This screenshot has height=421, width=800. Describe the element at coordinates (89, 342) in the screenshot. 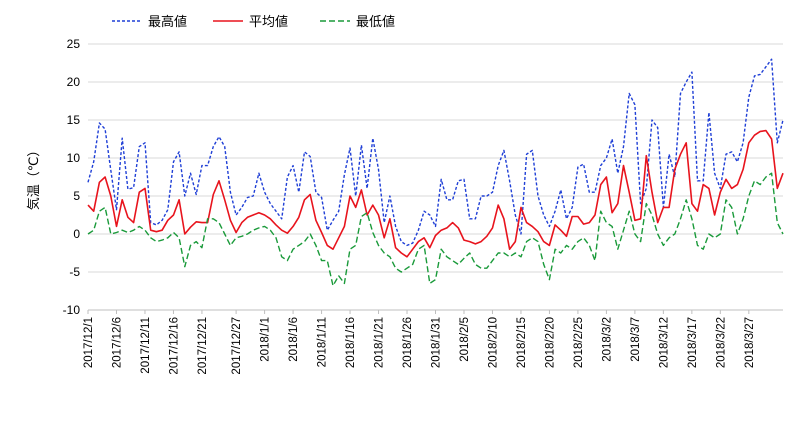

I see `x-tick-label: 2017/12/1` at that location.